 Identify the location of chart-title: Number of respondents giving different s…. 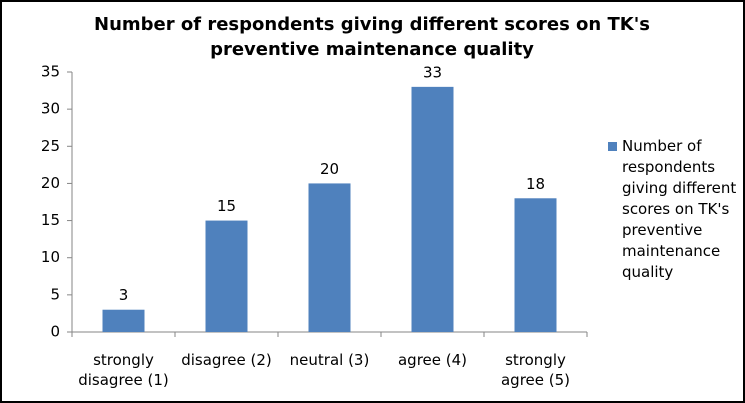
(372, 37).